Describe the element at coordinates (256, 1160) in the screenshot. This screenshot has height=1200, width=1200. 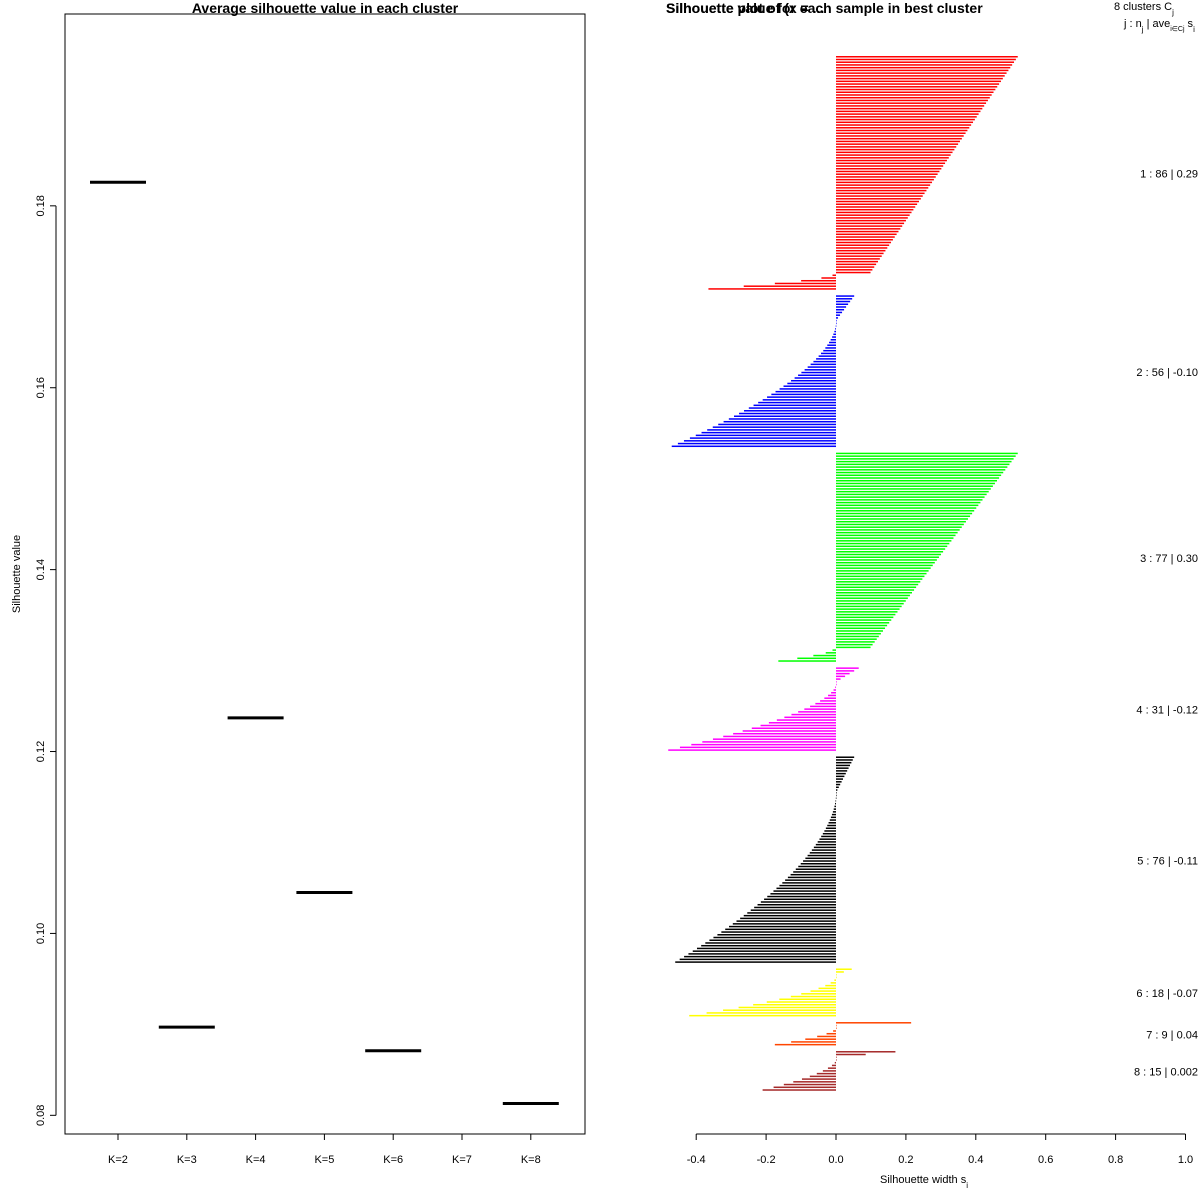
I see `left-x-tick-label: K=4` at that location.